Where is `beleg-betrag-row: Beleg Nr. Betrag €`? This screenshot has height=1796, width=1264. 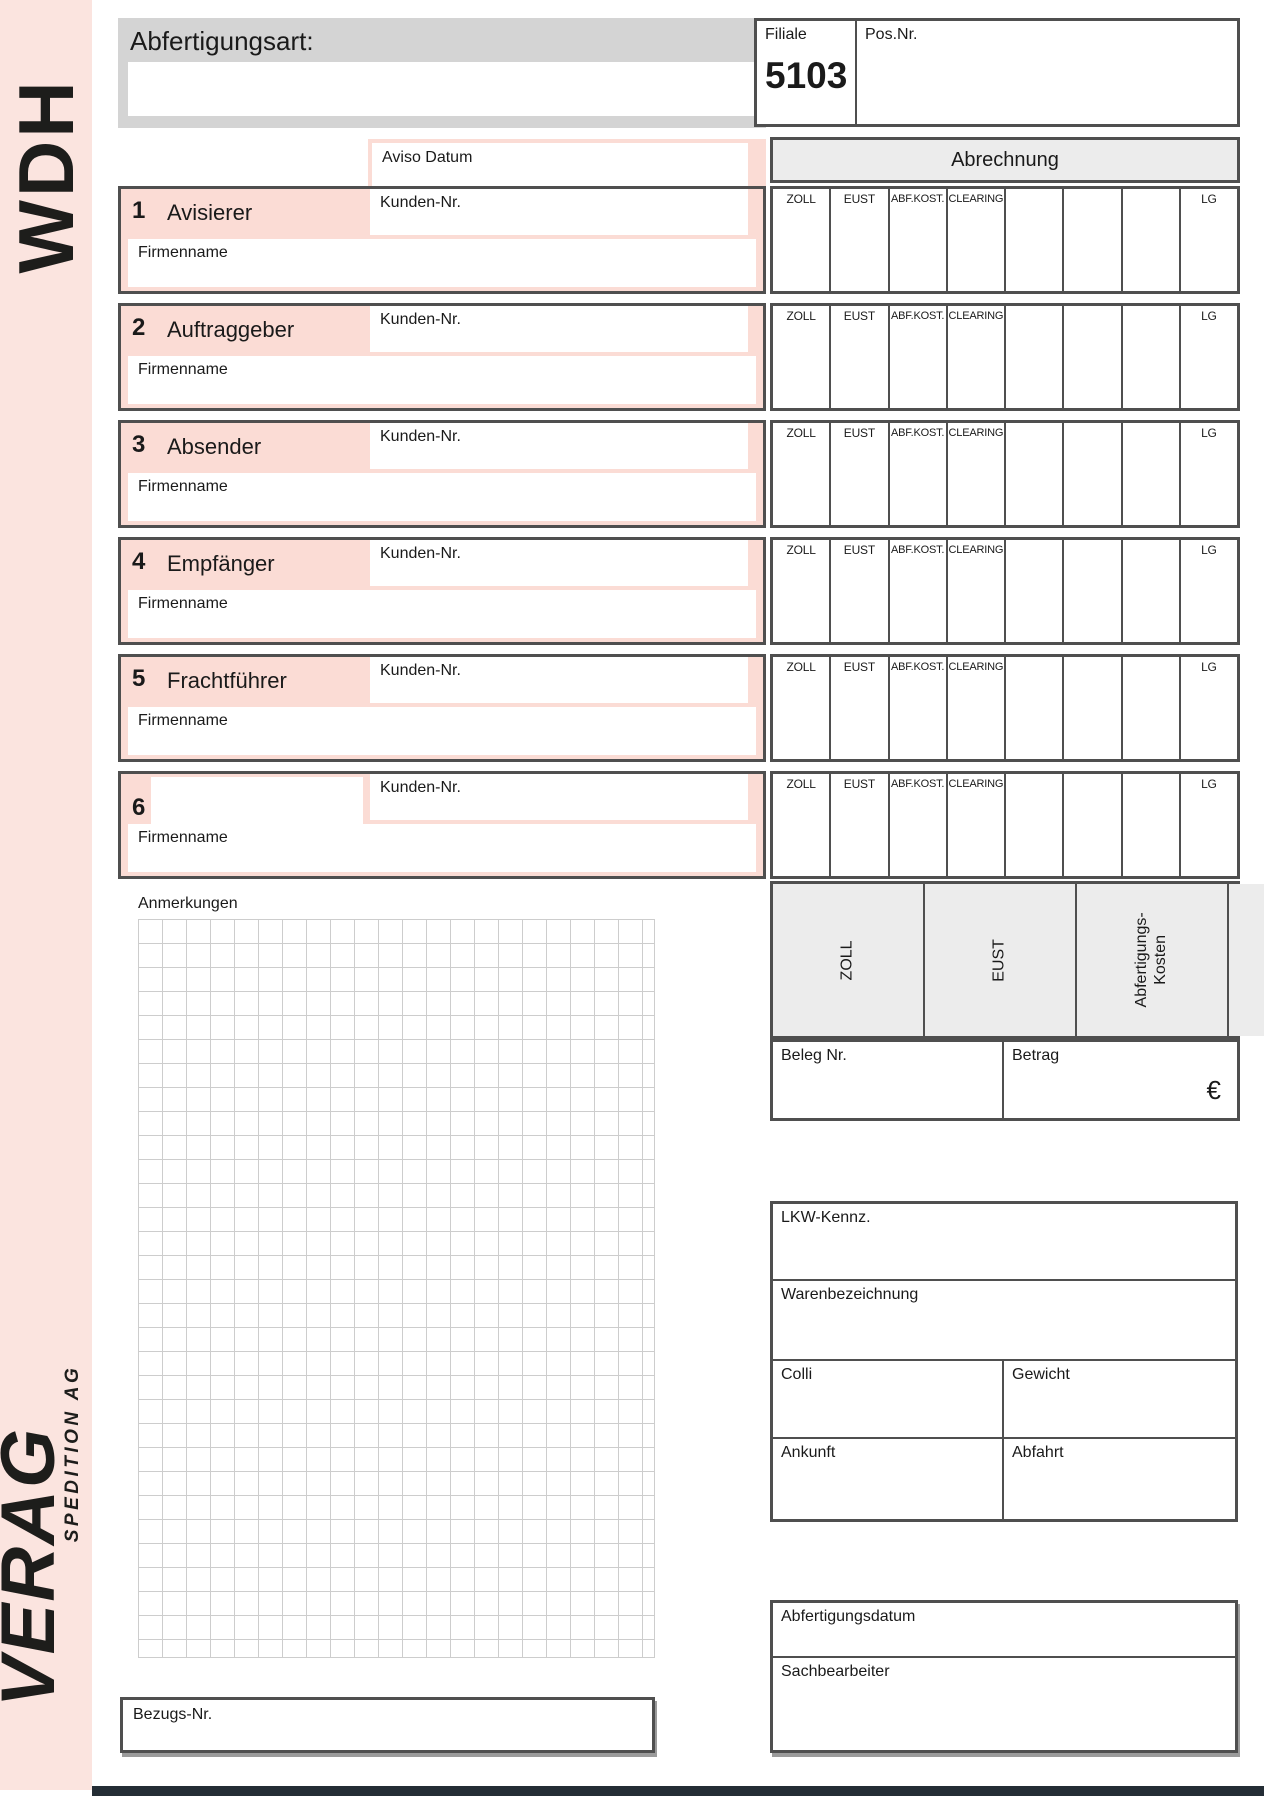
beleg-betrag-row: Beleg Nr. Betrag € is located at coordinates (1005, 1080).